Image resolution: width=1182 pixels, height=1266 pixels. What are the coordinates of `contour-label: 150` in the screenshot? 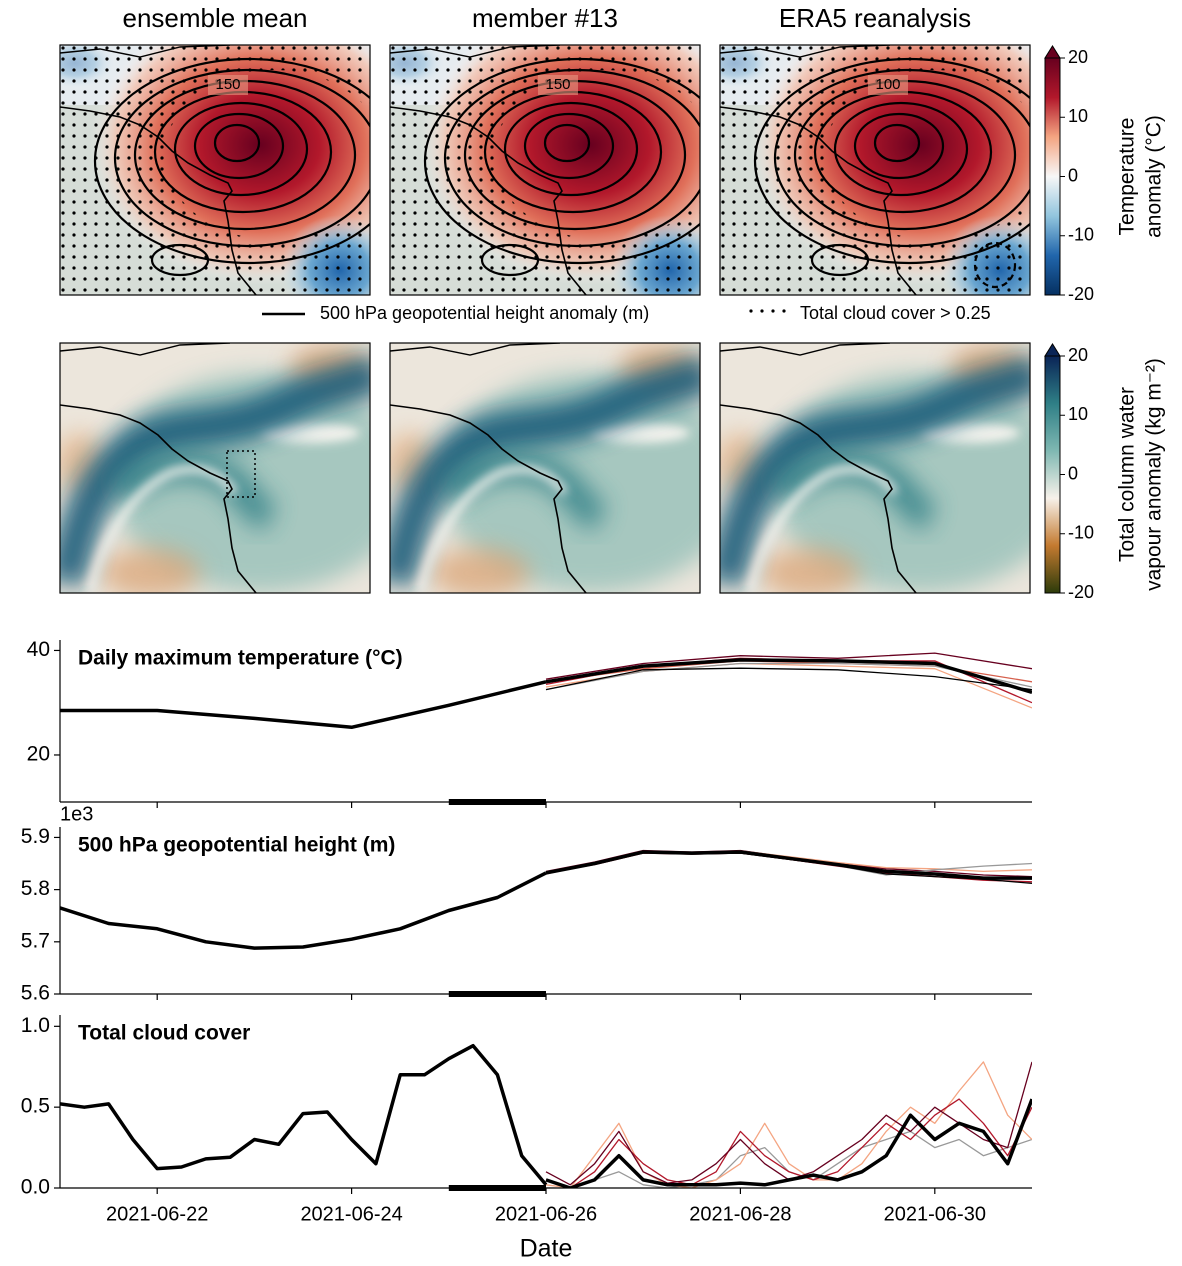 It's located at (227, 84).